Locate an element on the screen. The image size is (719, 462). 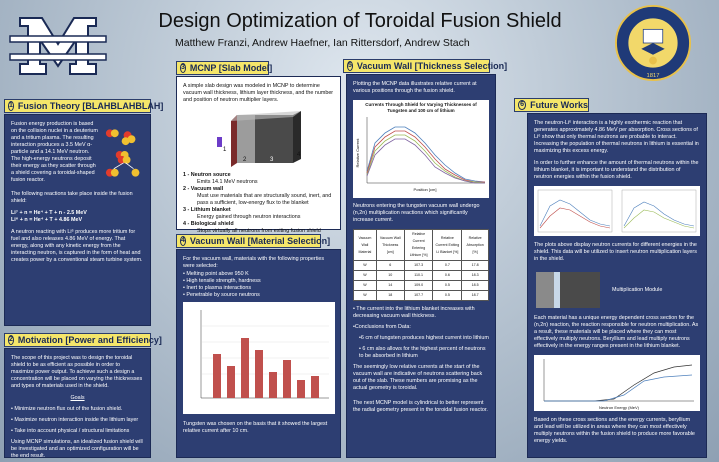
motivation-title: Motivation [Power and Efficiency] is located at coordinates (89, 340).